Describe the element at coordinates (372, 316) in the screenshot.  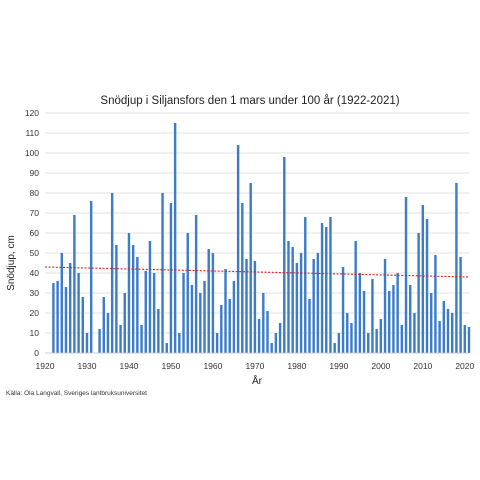
I see `bar-1998` at that location.